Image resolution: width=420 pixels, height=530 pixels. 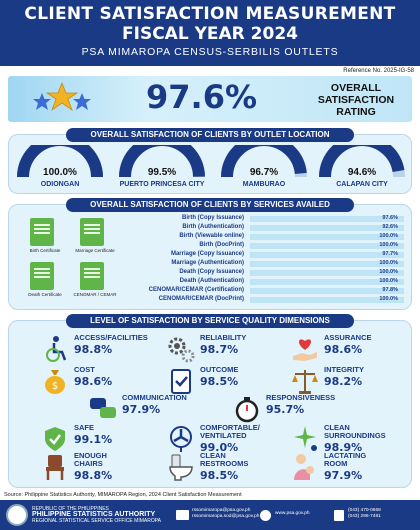 I want to click on chat-icon, so click(x=103, y=408).